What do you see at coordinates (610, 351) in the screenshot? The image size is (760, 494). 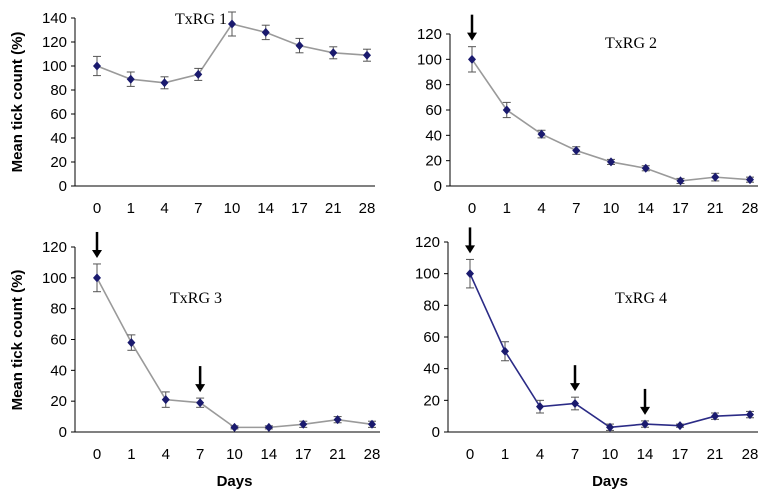 I see `series-line` at bounding box center [610, 351].